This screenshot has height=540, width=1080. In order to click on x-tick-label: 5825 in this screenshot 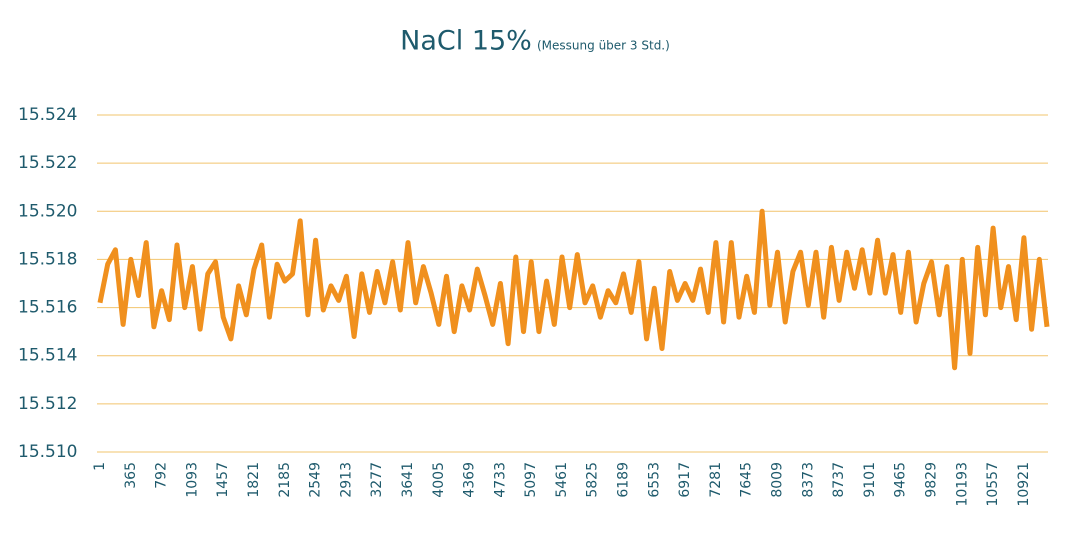, I will do `click(593, 480)`.